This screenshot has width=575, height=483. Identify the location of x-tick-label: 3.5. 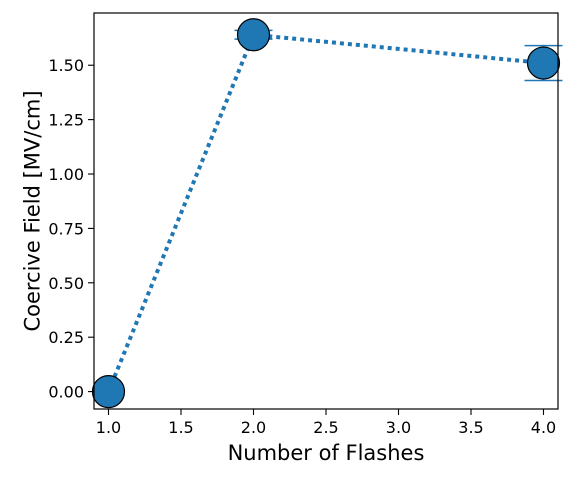
(470, 427).